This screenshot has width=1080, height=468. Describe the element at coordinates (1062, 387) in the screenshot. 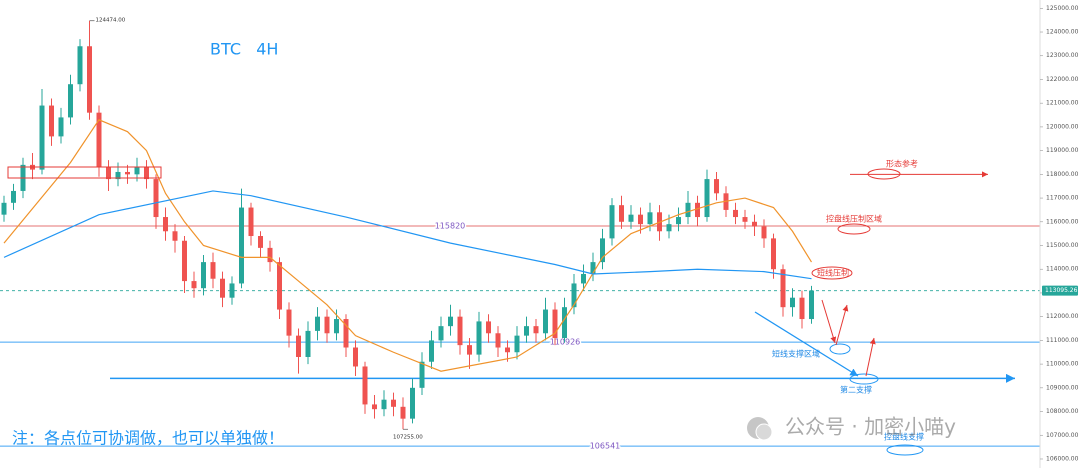

I see `y-tick-label: 109000.00` at that location.